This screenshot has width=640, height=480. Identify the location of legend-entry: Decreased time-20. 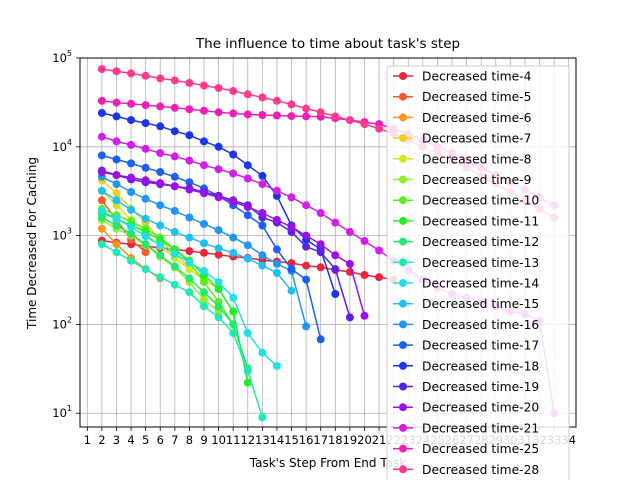
(466, 408).